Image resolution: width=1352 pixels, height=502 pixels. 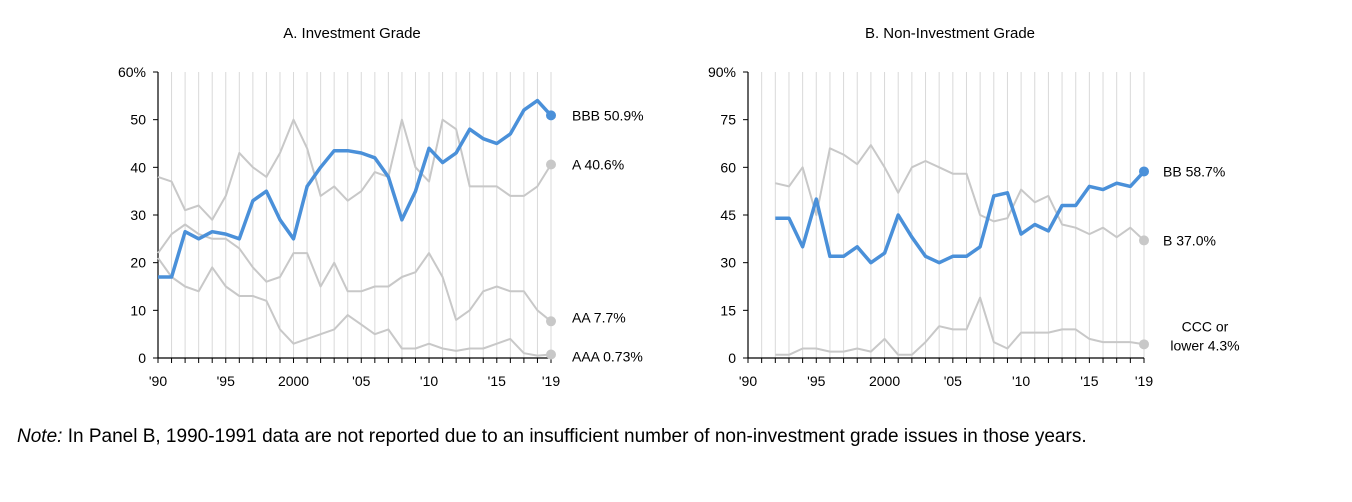 I want to click on end-label-aa: AA 7.7%, so click(x=599, y=317).